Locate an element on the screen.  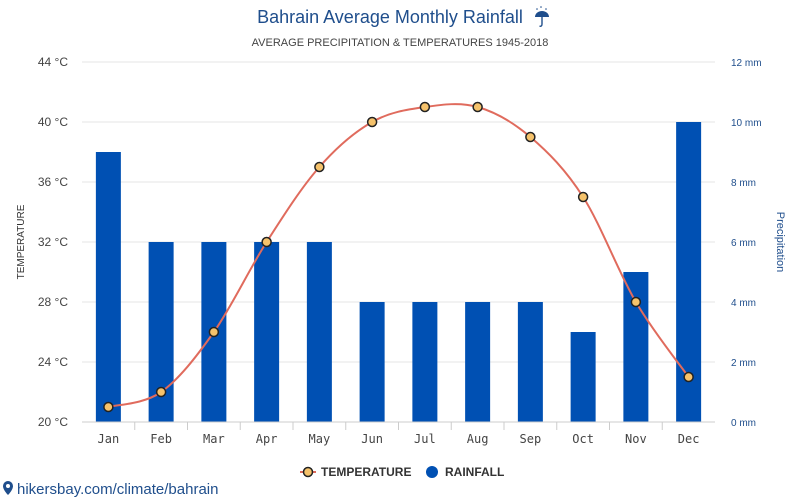
location-pin-icon is located at coordinates (8, 488).